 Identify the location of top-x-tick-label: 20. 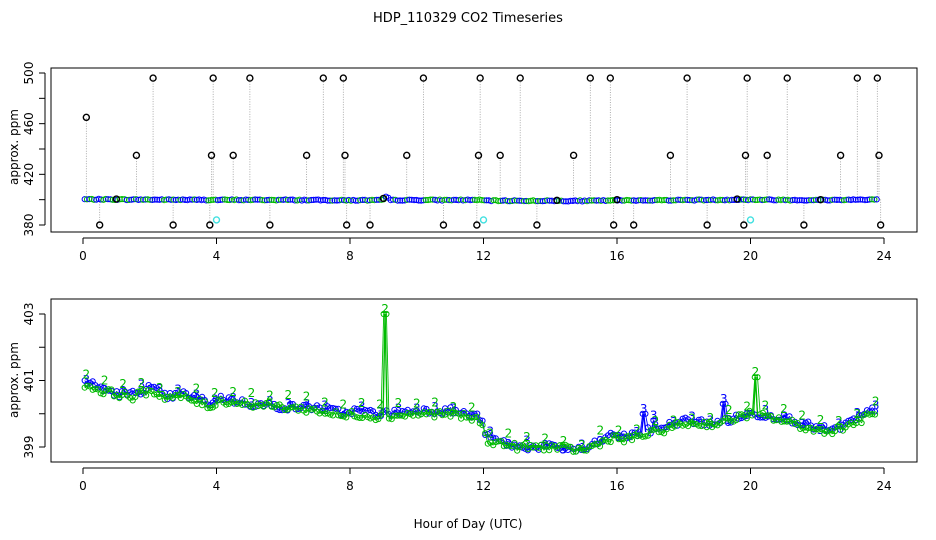
(750, 256).